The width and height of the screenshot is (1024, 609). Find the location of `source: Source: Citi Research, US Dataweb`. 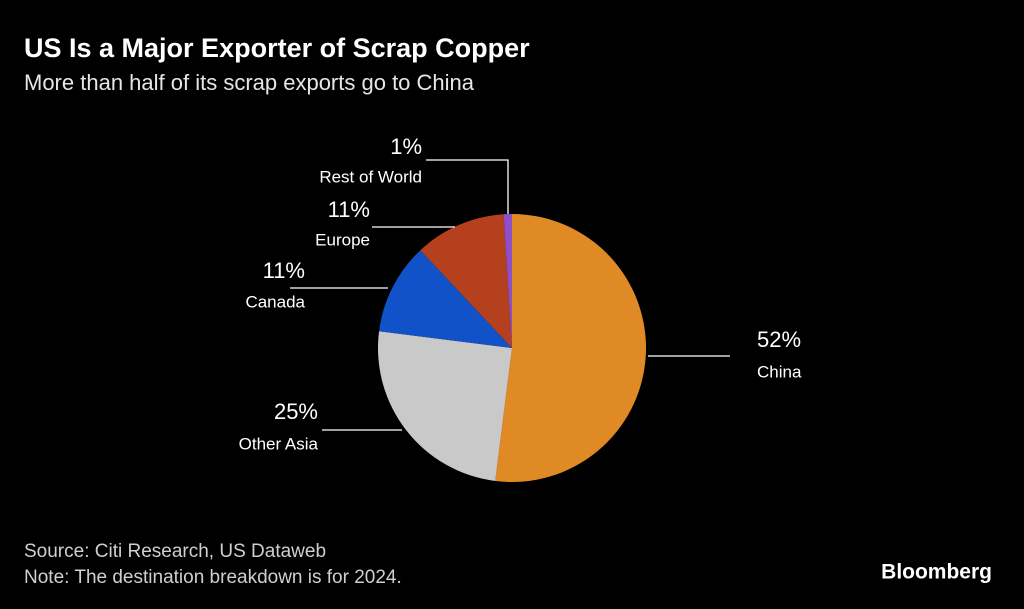

source: Source: Citi Research, US Dataweb is located at coordinates (175, 551).